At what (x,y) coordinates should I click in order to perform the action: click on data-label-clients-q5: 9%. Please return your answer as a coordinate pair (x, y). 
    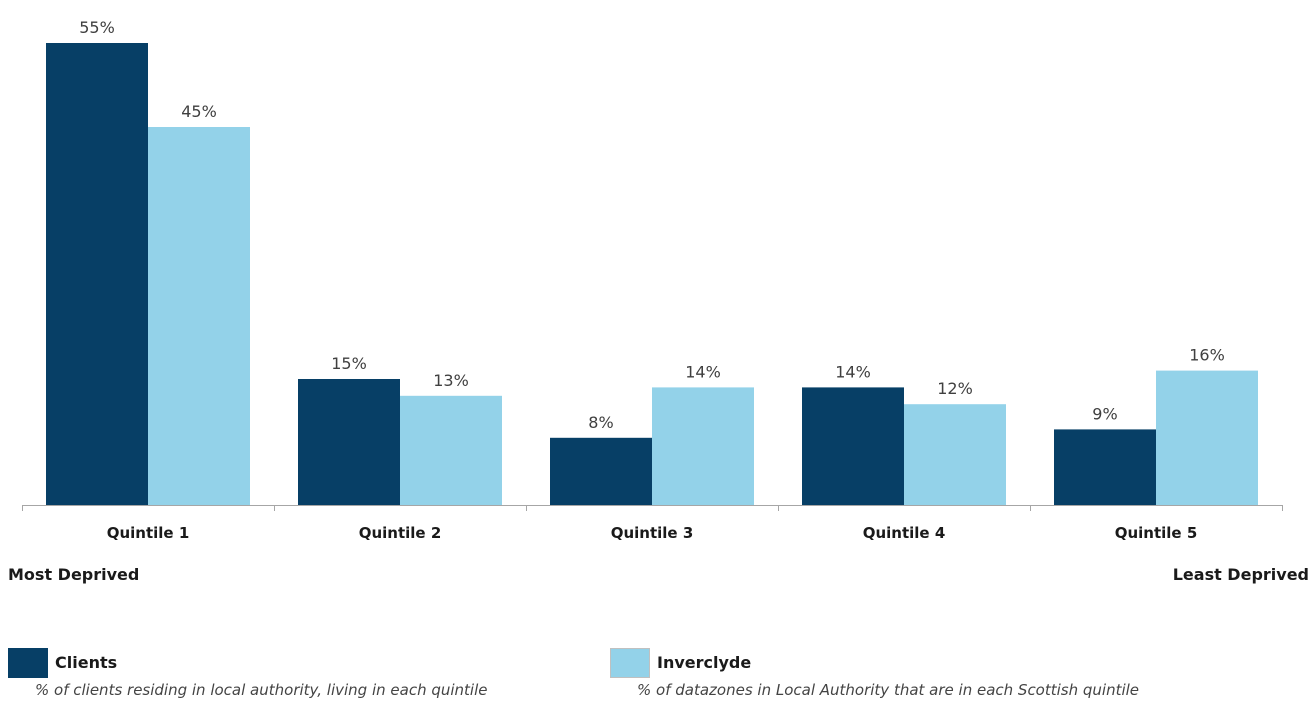
    Looking at the image, I should click on (1104, 413).